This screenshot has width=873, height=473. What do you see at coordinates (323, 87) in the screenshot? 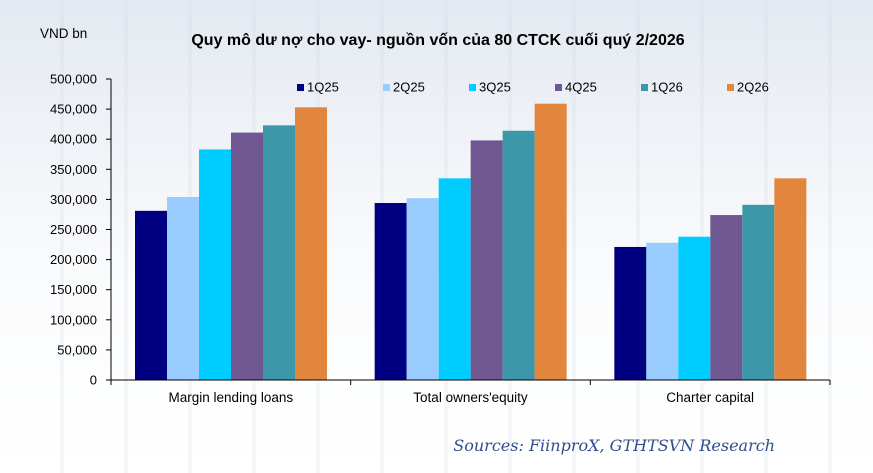
I see `legend-label-1q25: 1Q25` at bounding box center [323, 87].